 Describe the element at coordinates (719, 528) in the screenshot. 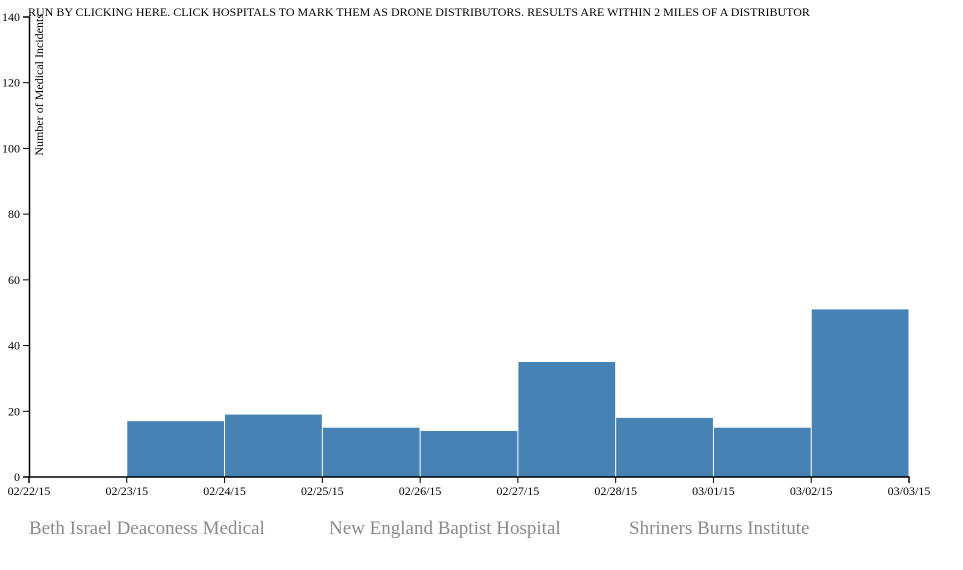

I see `hospital-shriners-burns: Shriners Burns Institute` at that location.